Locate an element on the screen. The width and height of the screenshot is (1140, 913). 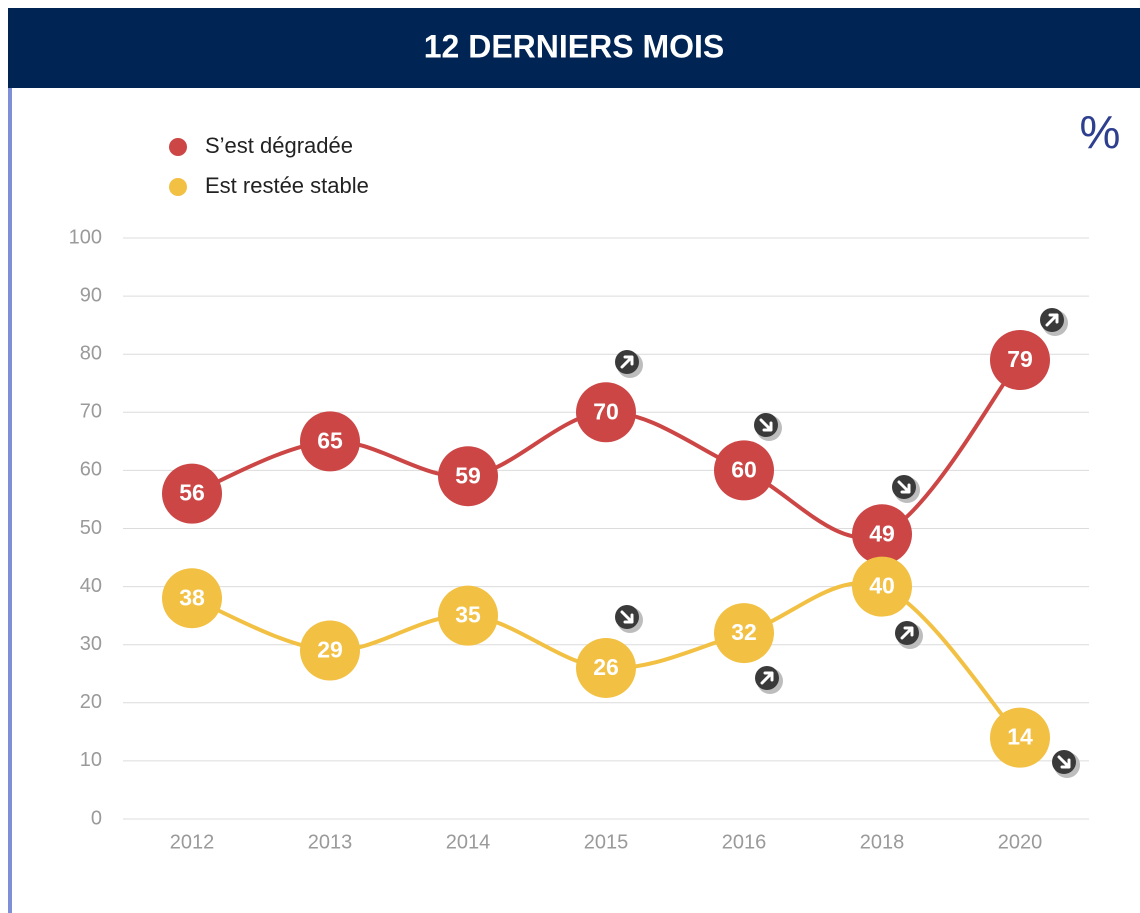
unit-label: % is located at coordinates (1100, 132).